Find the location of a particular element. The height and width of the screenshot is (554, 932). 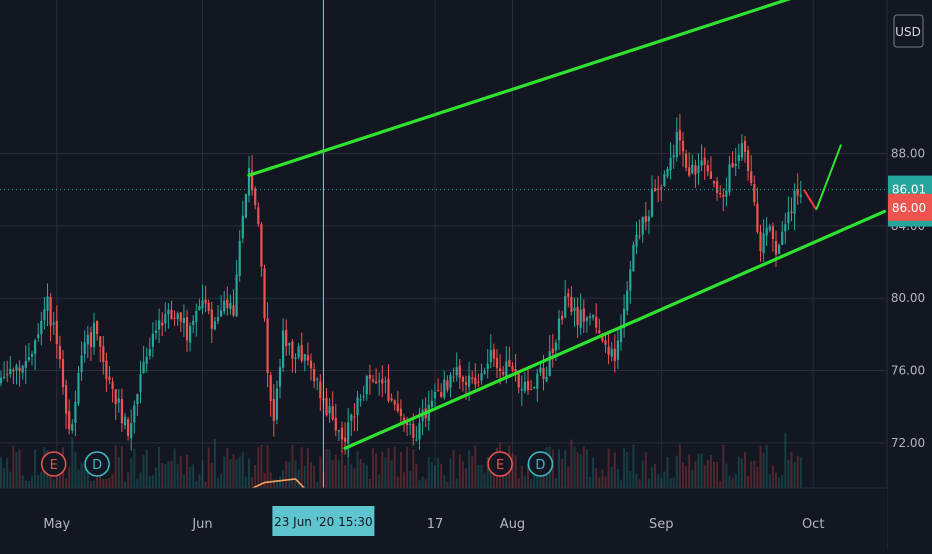

currency-label: USD is located at coordinates (908, 32).